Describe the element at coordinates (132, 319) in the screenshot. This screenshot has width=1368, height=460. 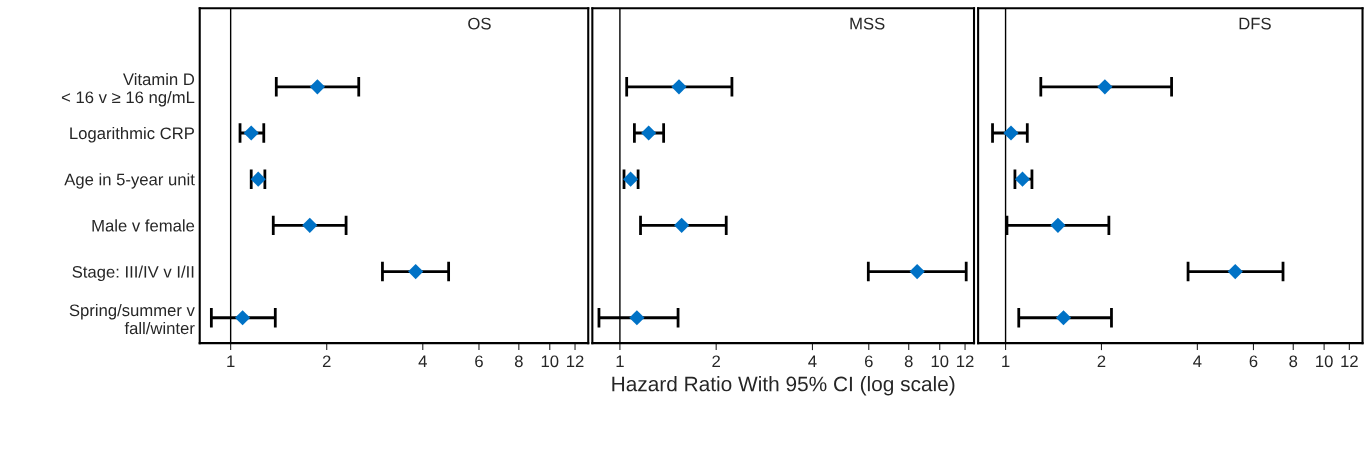
I see `y-tick-label: Spring/summer v fall/winter` at that location.